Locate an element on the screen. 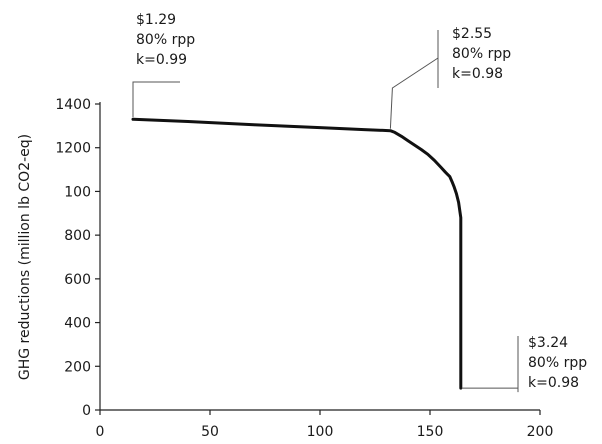 The image size is (602, 444). annotation-text: k=0.99 is located at coordinates (161, 60).